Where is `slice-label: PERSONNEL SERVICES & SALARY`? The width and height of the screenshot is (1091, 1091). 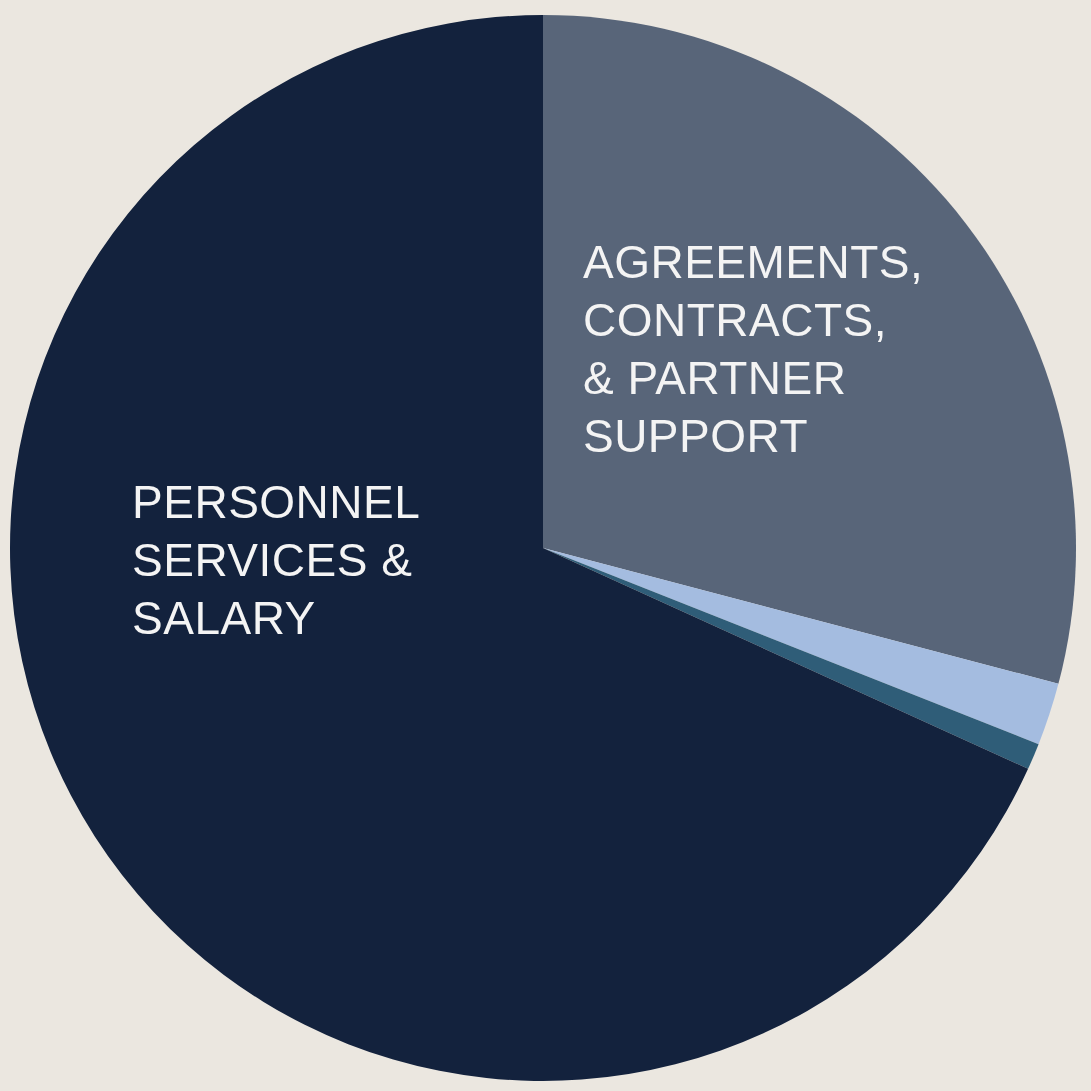 slice-label: PERSONNEL SERVICES & SALARY is located at coordinates (276, 560).